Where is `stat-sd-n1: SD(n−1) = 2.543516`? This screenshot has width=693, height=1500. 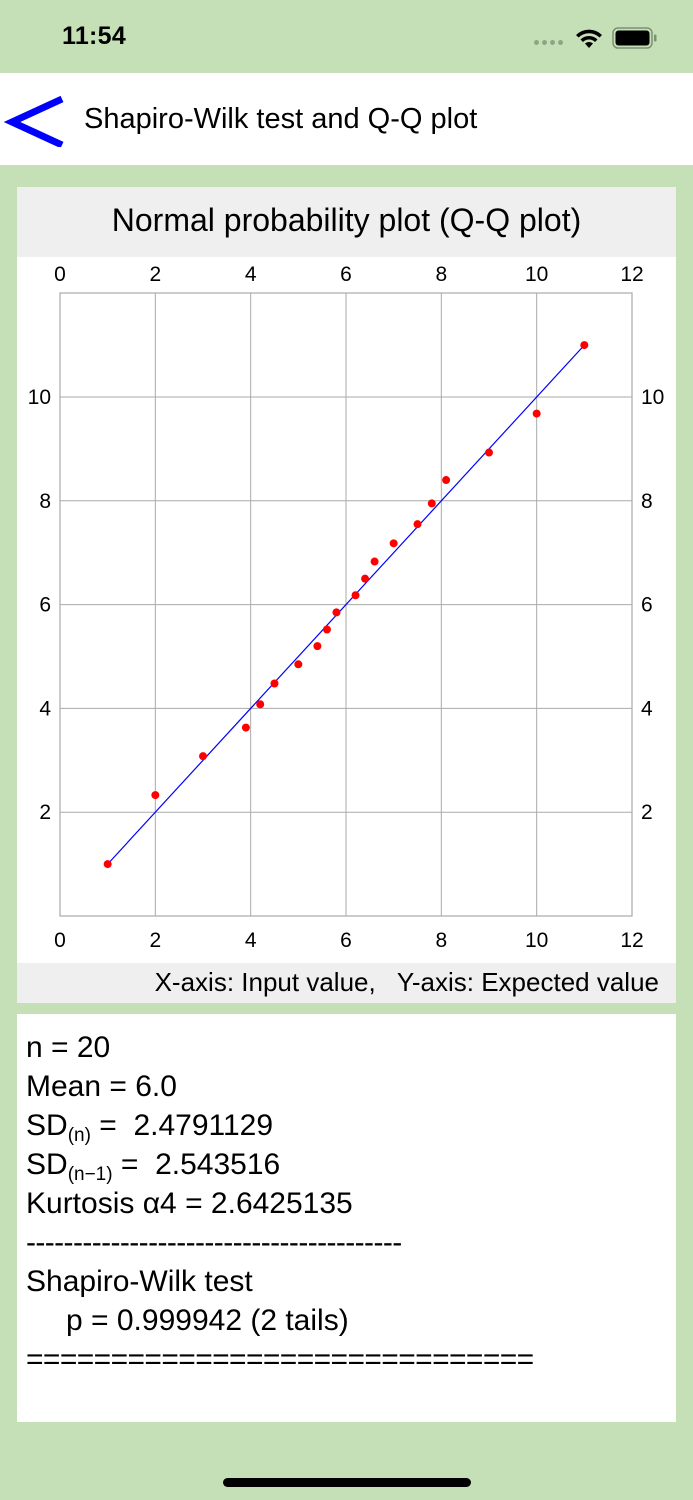
stat-sd-n1: SD(n−1) = 2.543516 is located at coordinates (280, 1165).